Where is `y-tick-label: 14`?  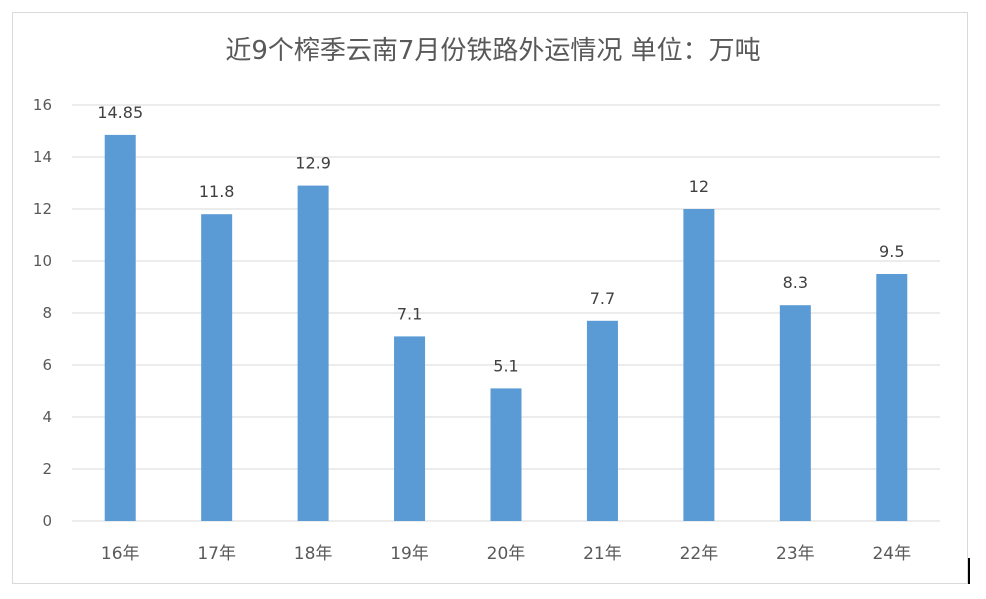 y-tick-label: 14 is located at coordinates (42, 157).